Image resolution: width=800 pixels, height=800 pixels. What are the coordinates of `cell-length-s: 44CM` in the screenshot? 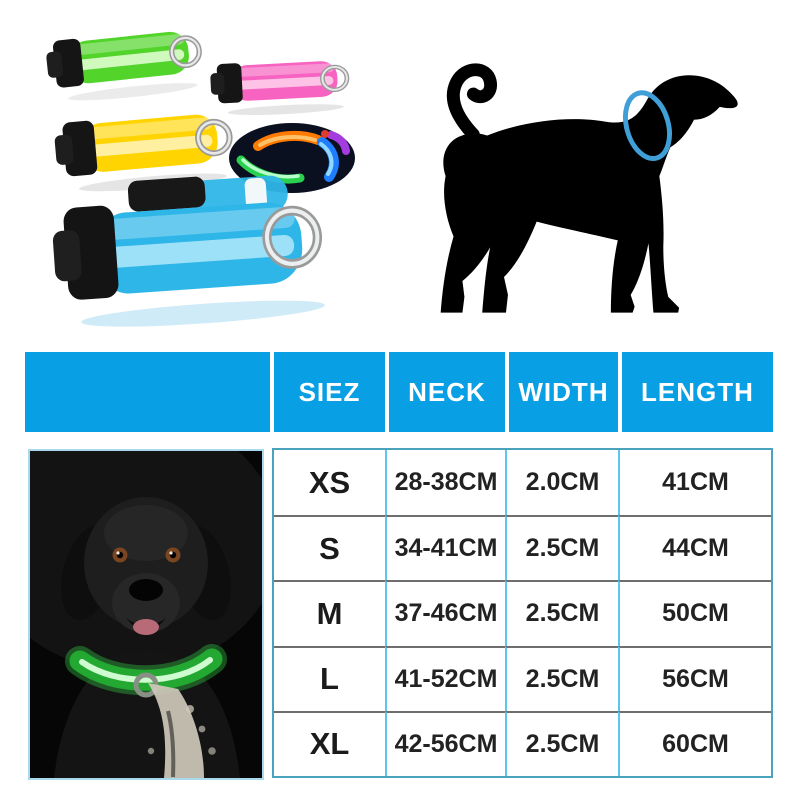 It's located at (694, 548).